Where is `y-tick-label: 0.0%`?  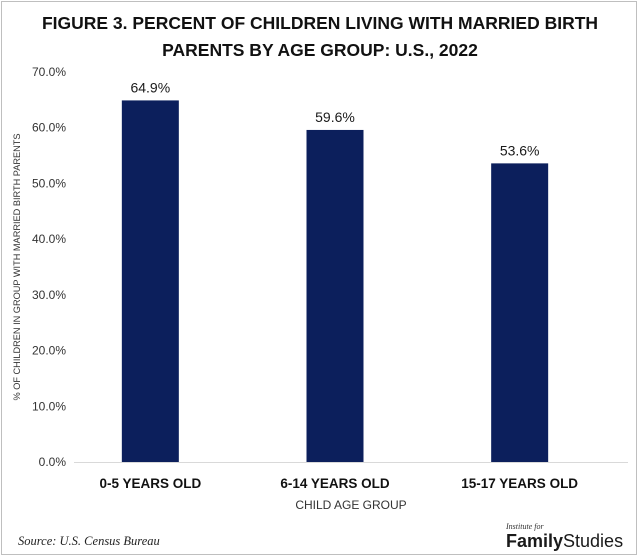 y-tick-label: 0.0% is located at coordinates (53, 462).